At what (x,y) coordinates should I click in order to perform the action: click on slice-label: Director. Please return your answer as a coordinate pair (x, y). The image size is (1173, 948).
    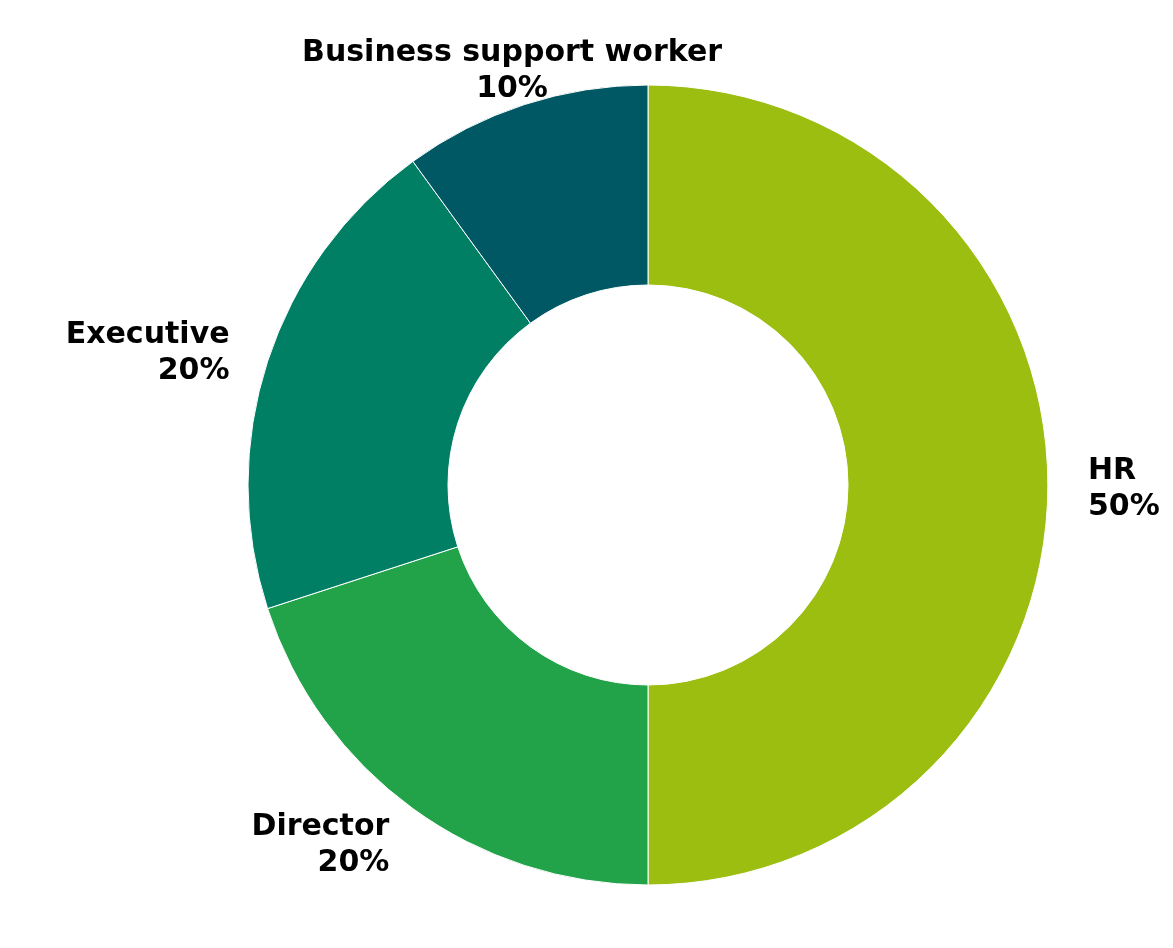
    Looking at the image, I should click on (320, 824).